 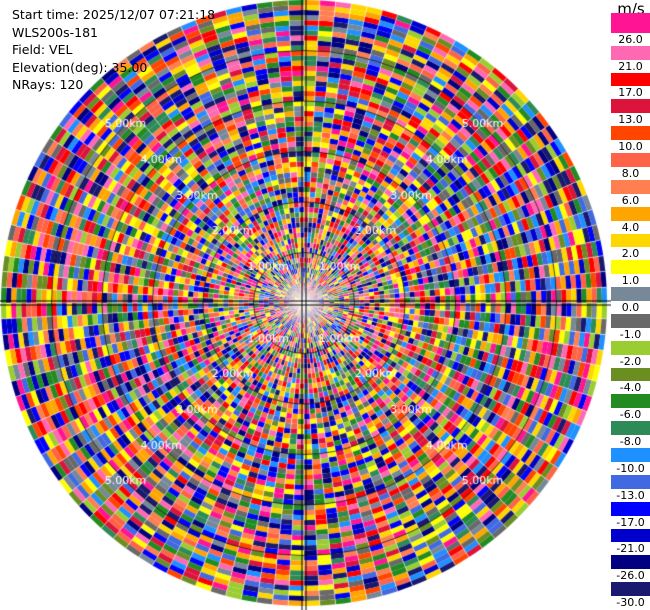 What do you see at coordinates (630, 388) in the screenshot?
I see `colorbar-tick-label: -4.0` at bounding box center [630, 388].